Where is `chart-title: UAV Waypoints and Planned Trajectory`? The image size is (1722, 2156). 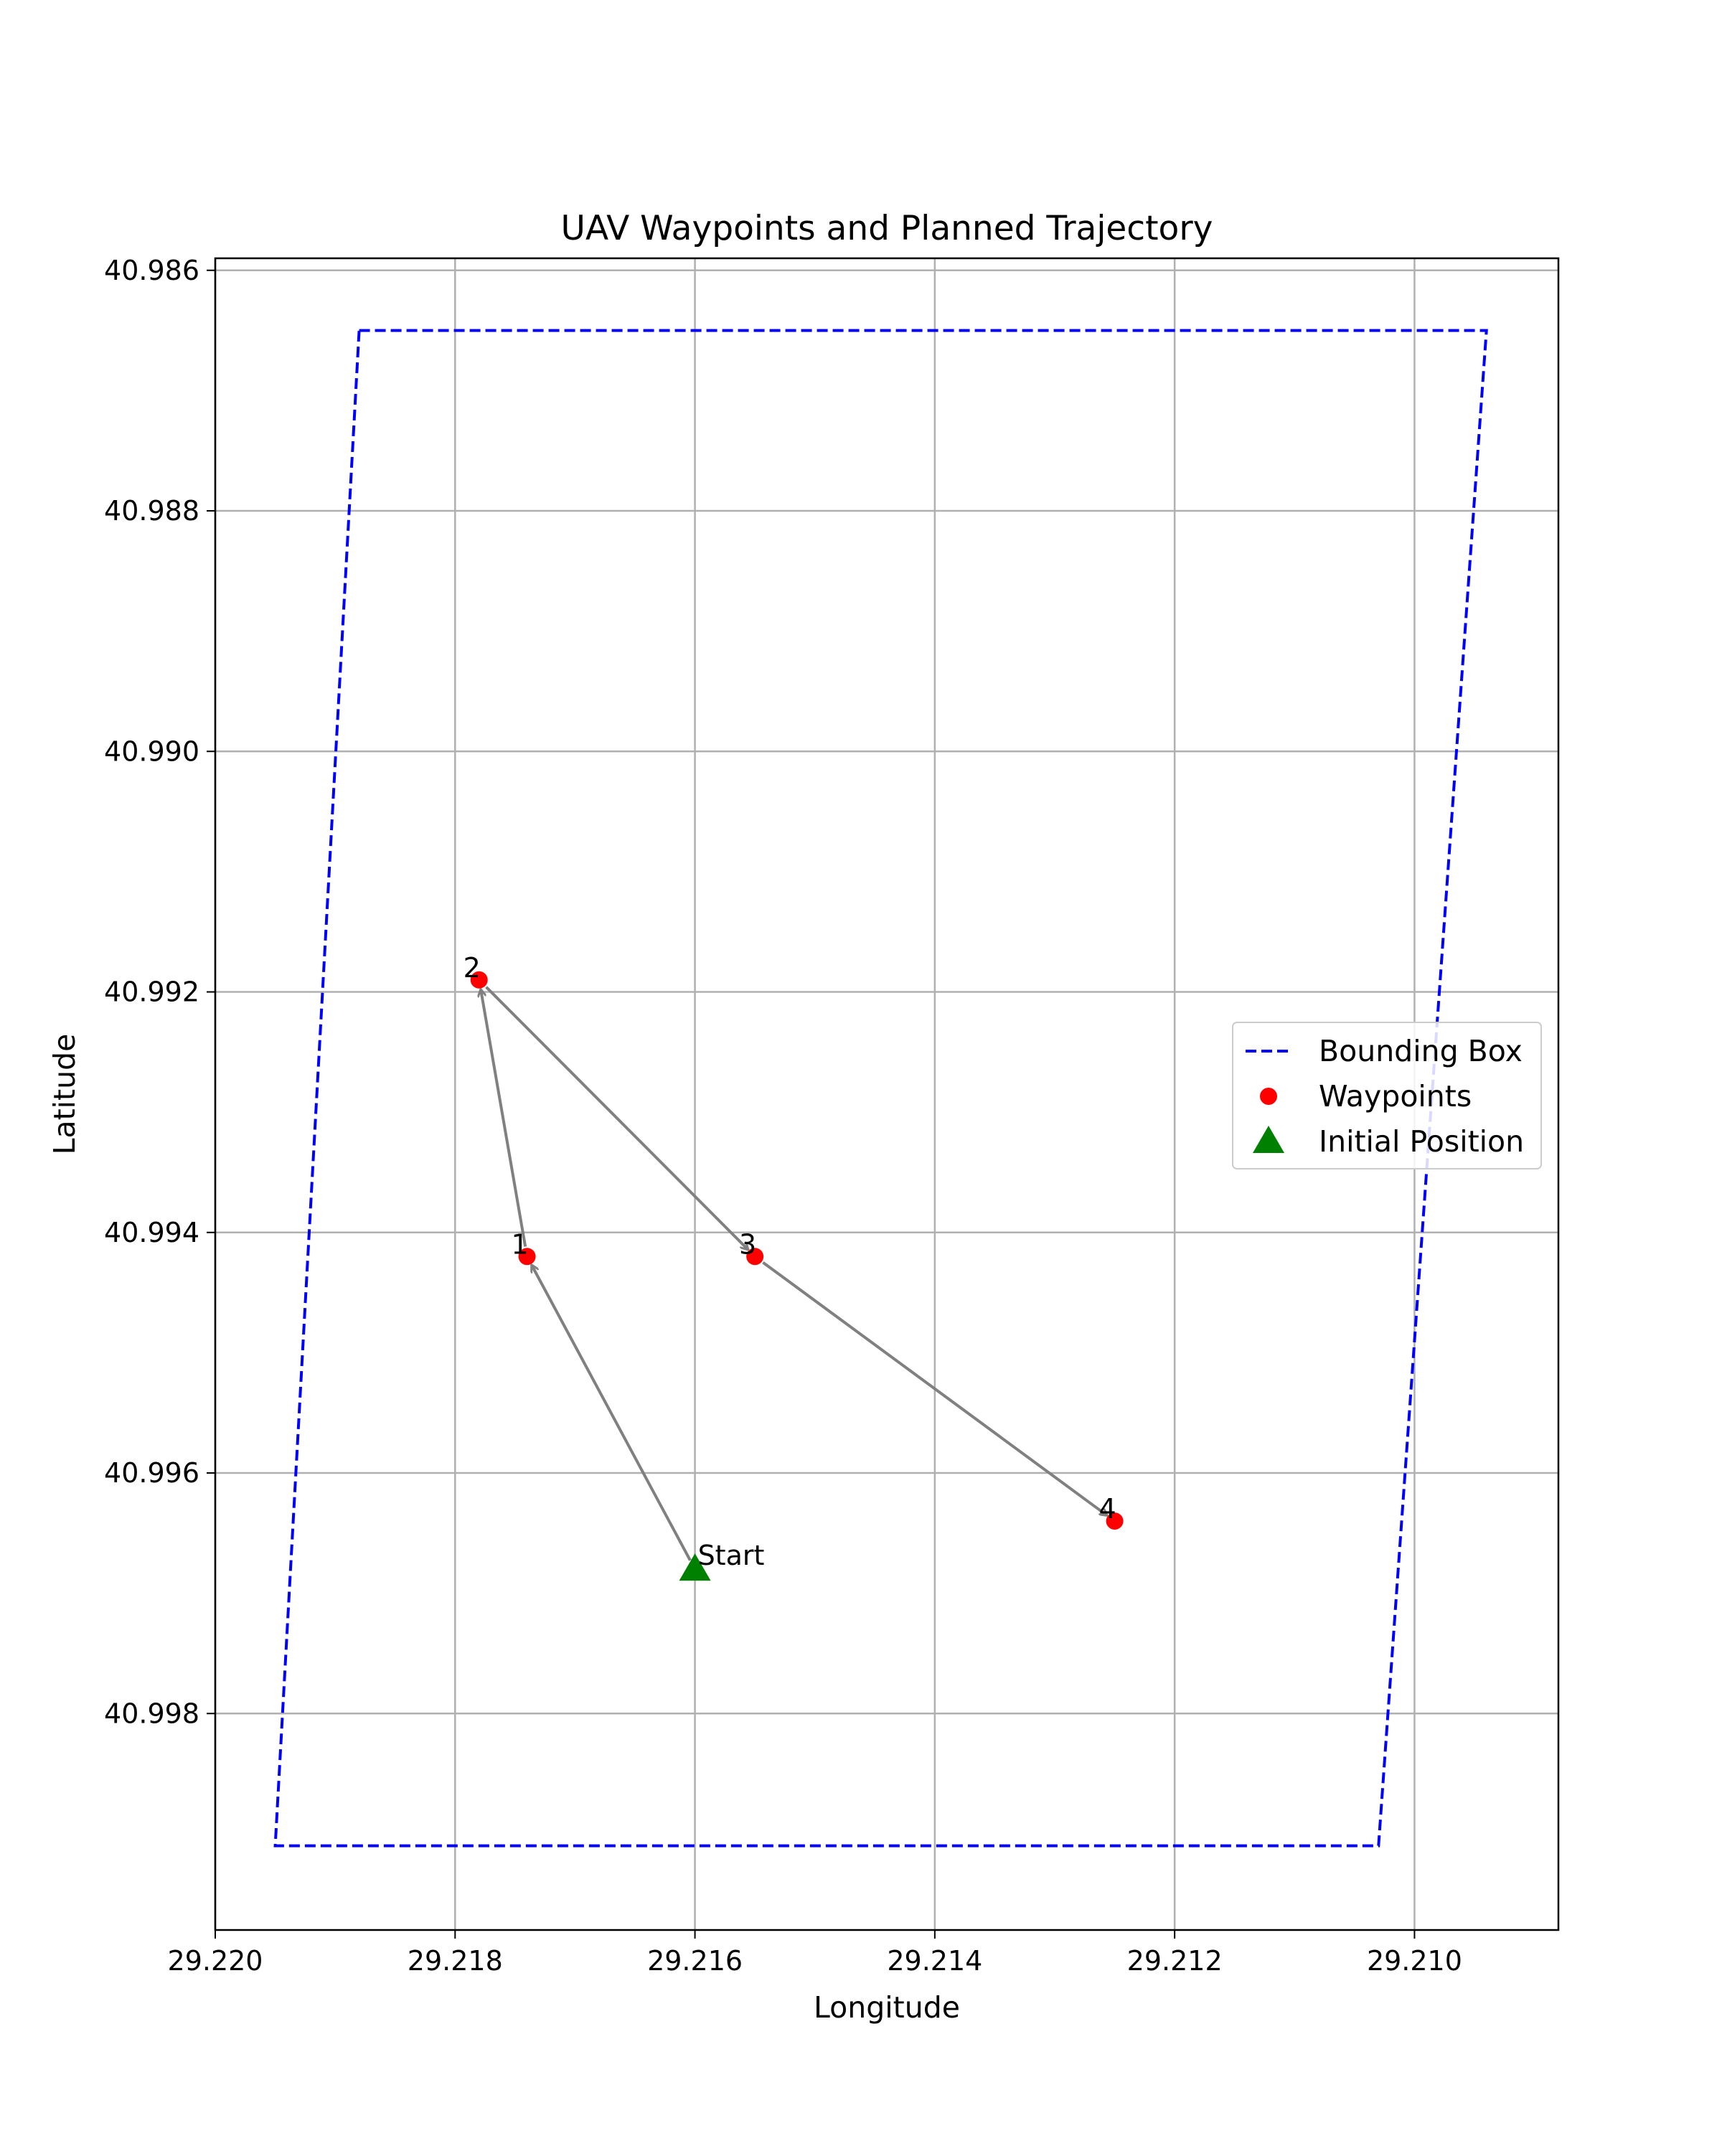 chart-title: UAV Waypoints and Planned Trajectory is located at coordinates (887, 228).